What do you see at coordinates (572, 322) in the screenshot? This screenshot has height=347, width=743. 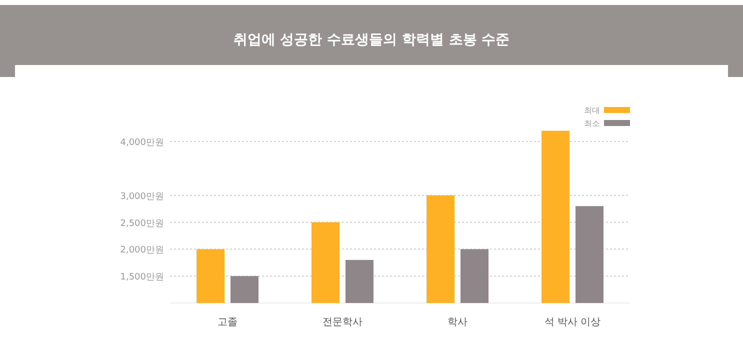 I see `x-tick-label: 석 박사 이상` at bounding box center [572, 322].